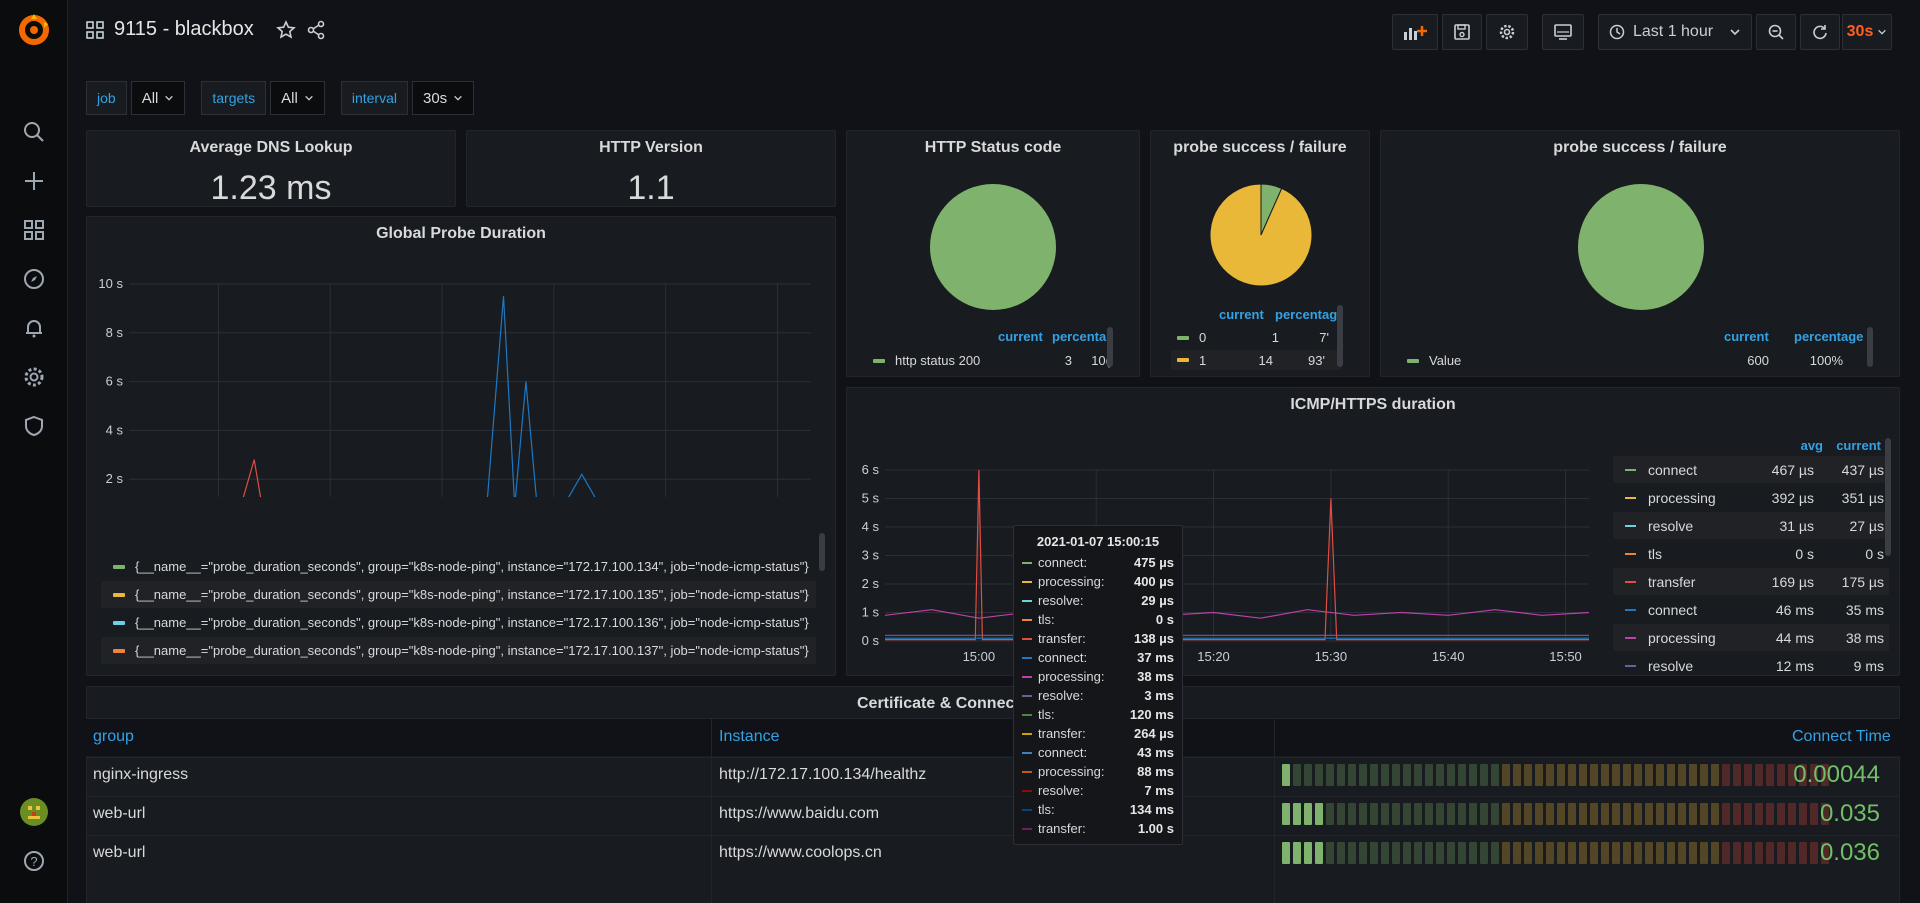 The width and height of the screenshot is (1920, 903). What do you see at coordinates (1776, 32) in the screenshot?
I see `zoom-out-button` at bounding box center [1776, 32].